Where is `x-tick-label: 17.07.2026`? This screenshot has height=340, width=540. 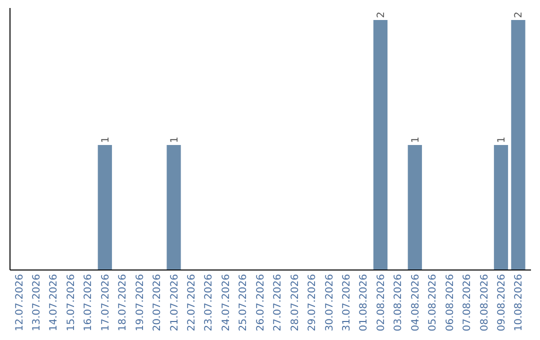
x-tick-label: 17.07.2026 is located at coordinates (106, 303).